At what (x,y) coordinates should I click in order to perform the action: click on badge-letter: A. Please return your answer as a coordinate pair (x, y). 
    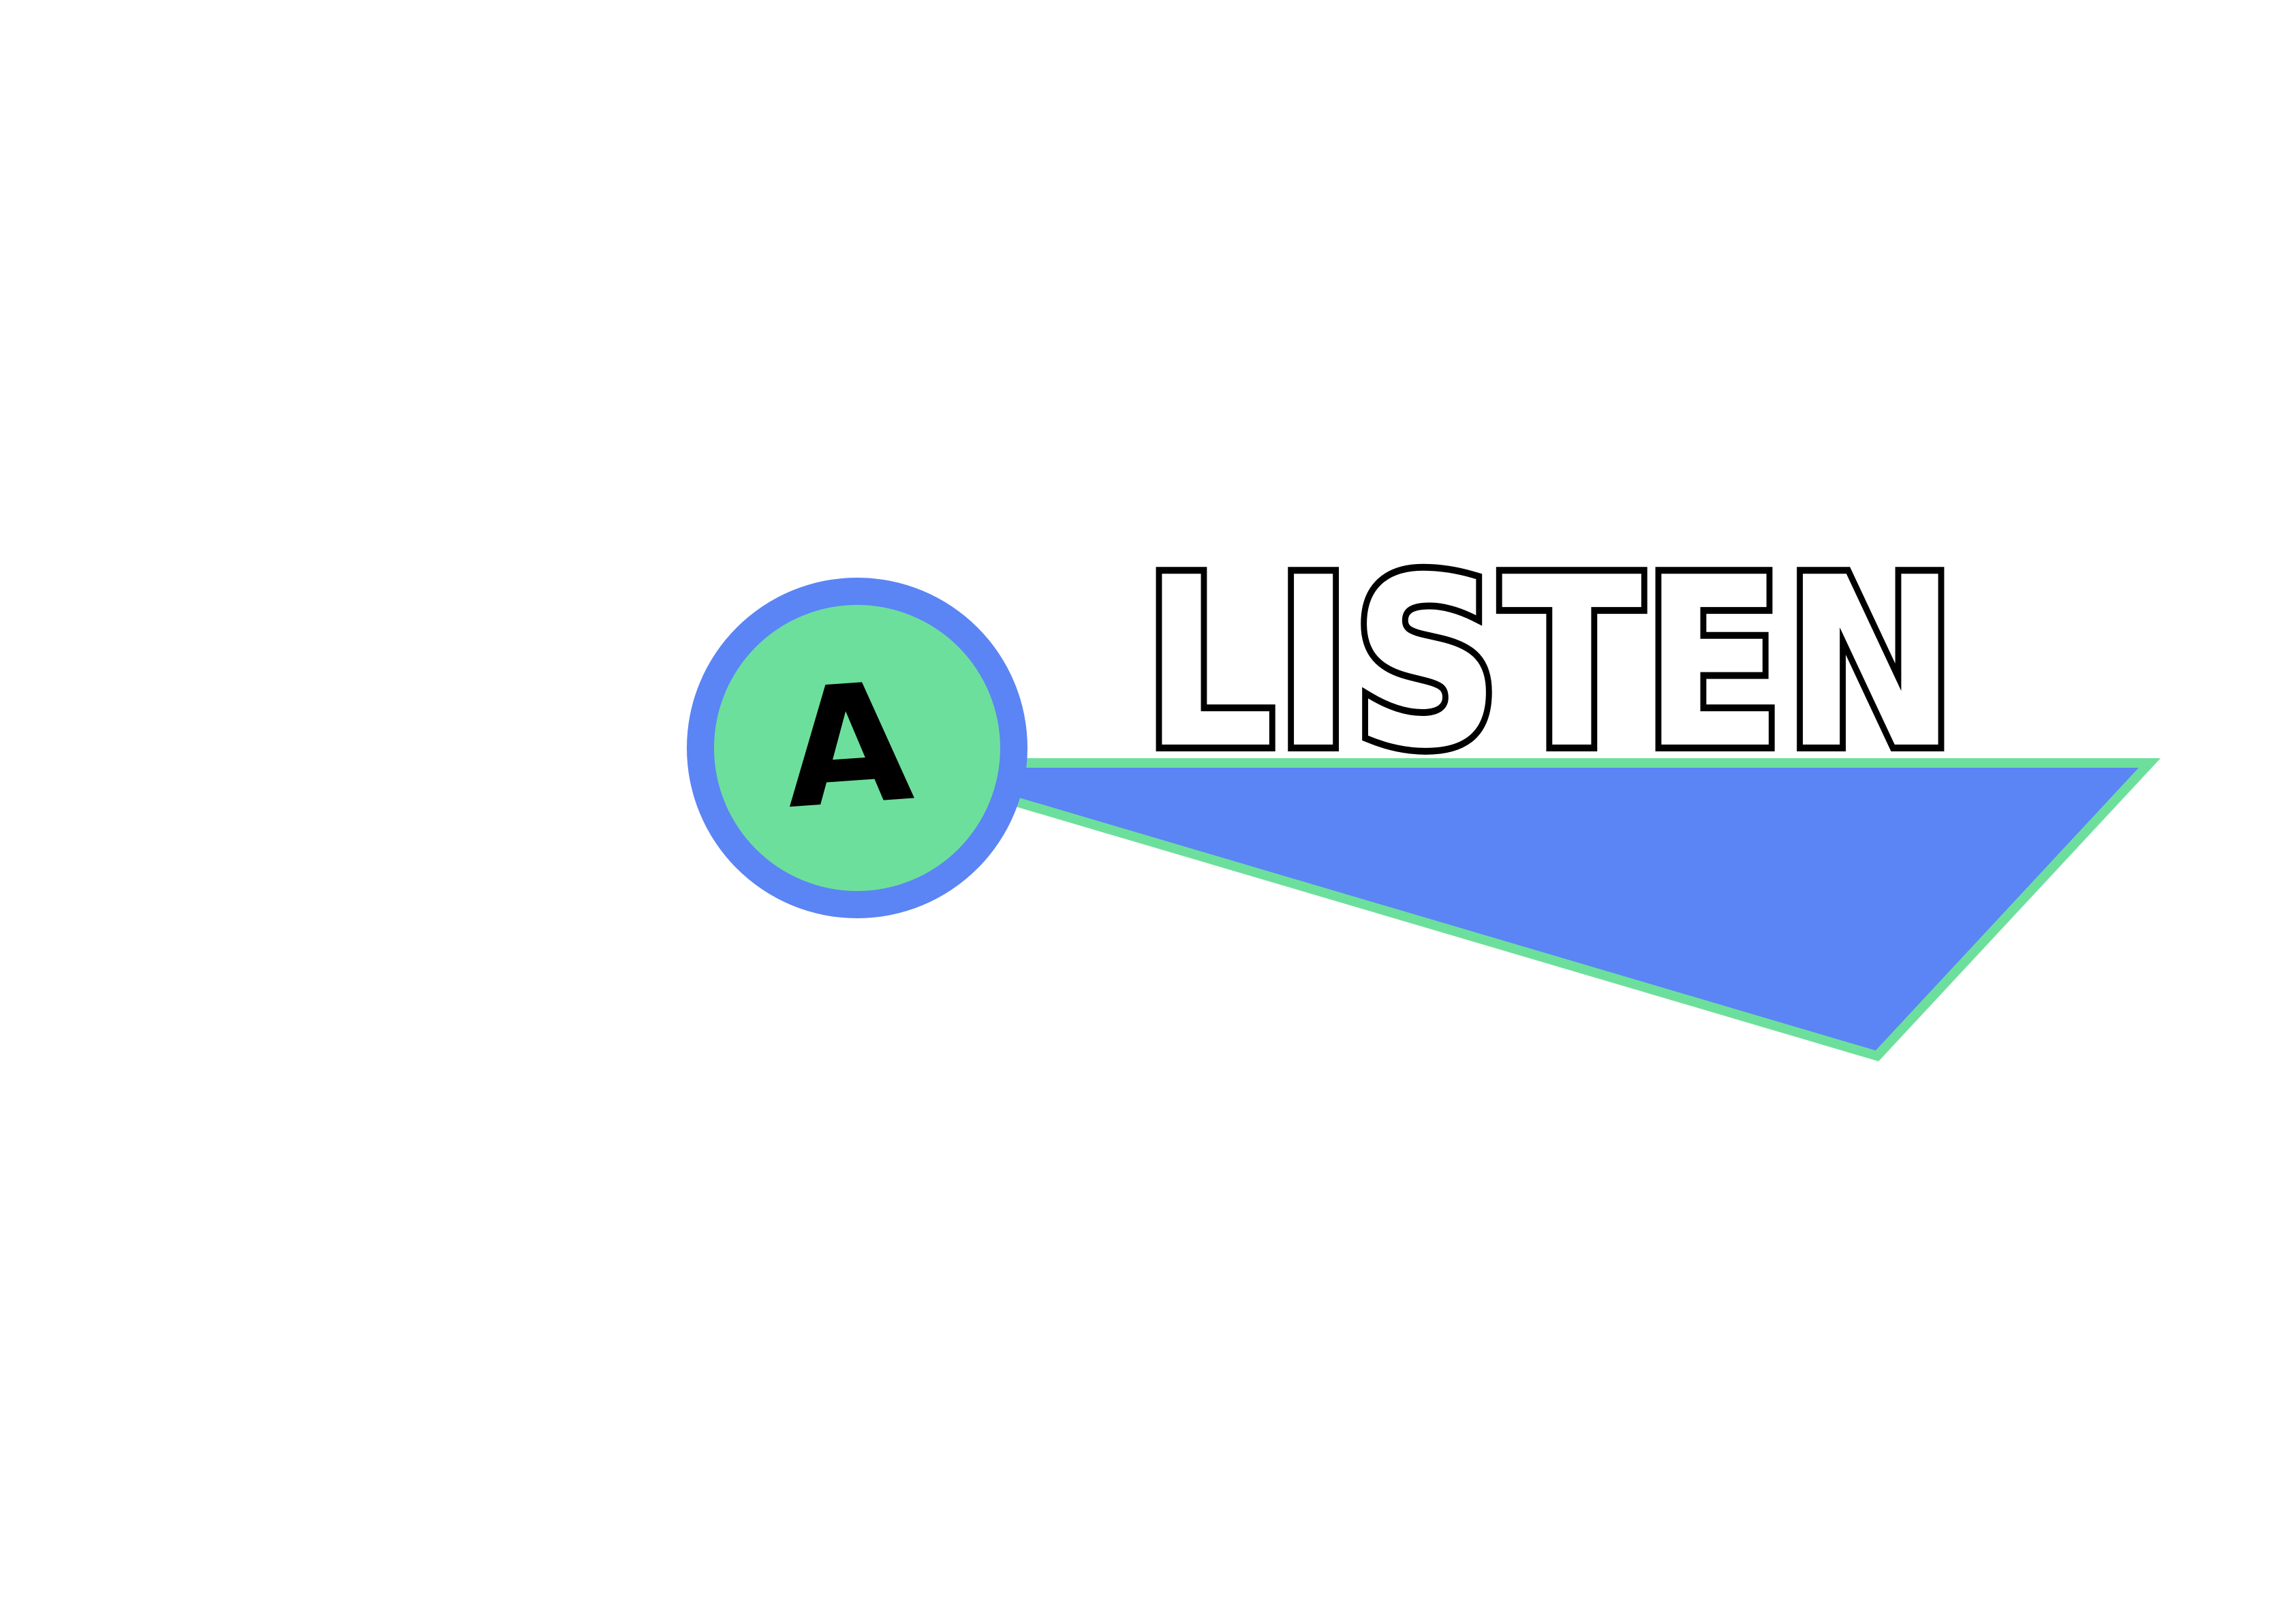
    Looking at the image, I should click on (848, 745).